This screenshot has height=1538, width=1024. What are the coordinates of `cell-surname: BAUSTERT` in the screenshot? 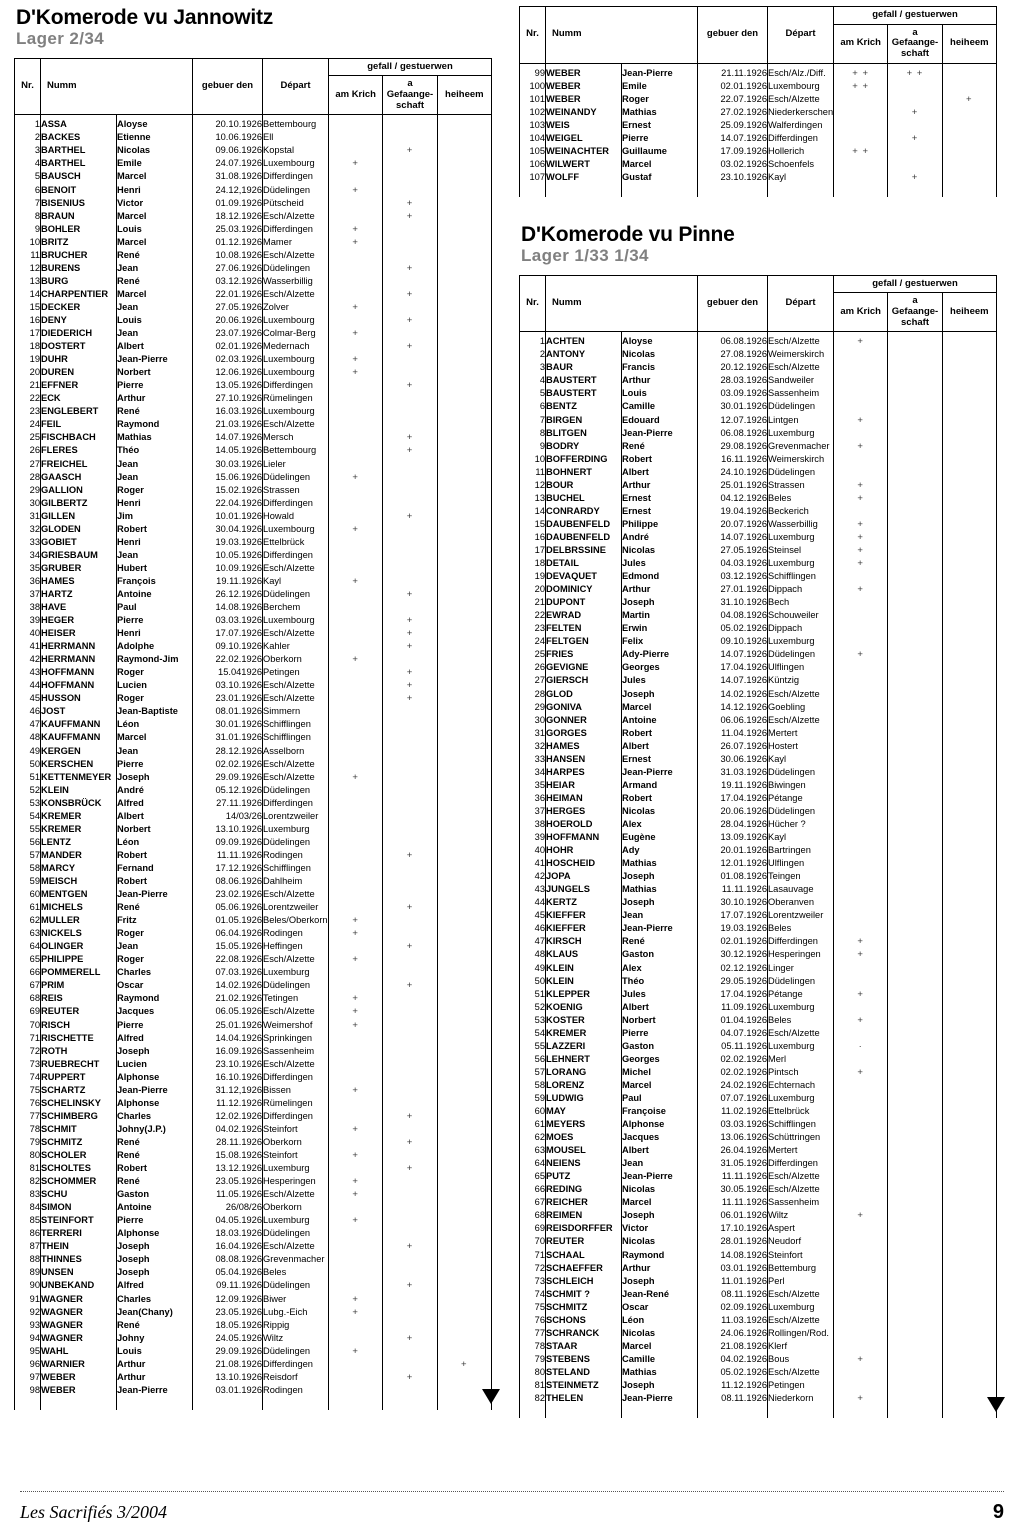 It's located at (583, 394).